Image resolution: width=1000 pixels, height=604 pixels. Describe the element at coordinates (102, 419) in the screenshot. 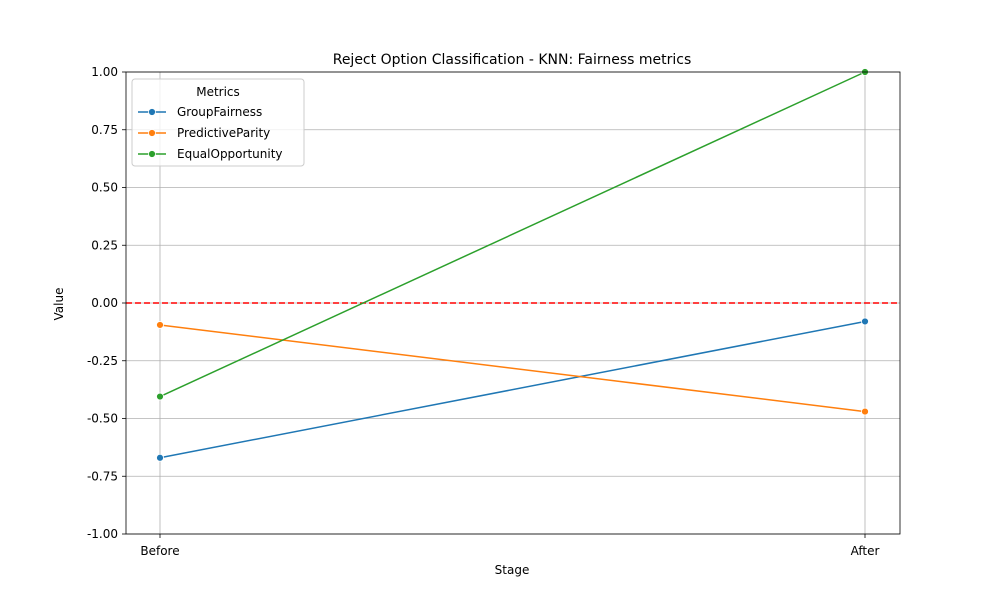

I see `y-tick-label: -0.50` at that location.